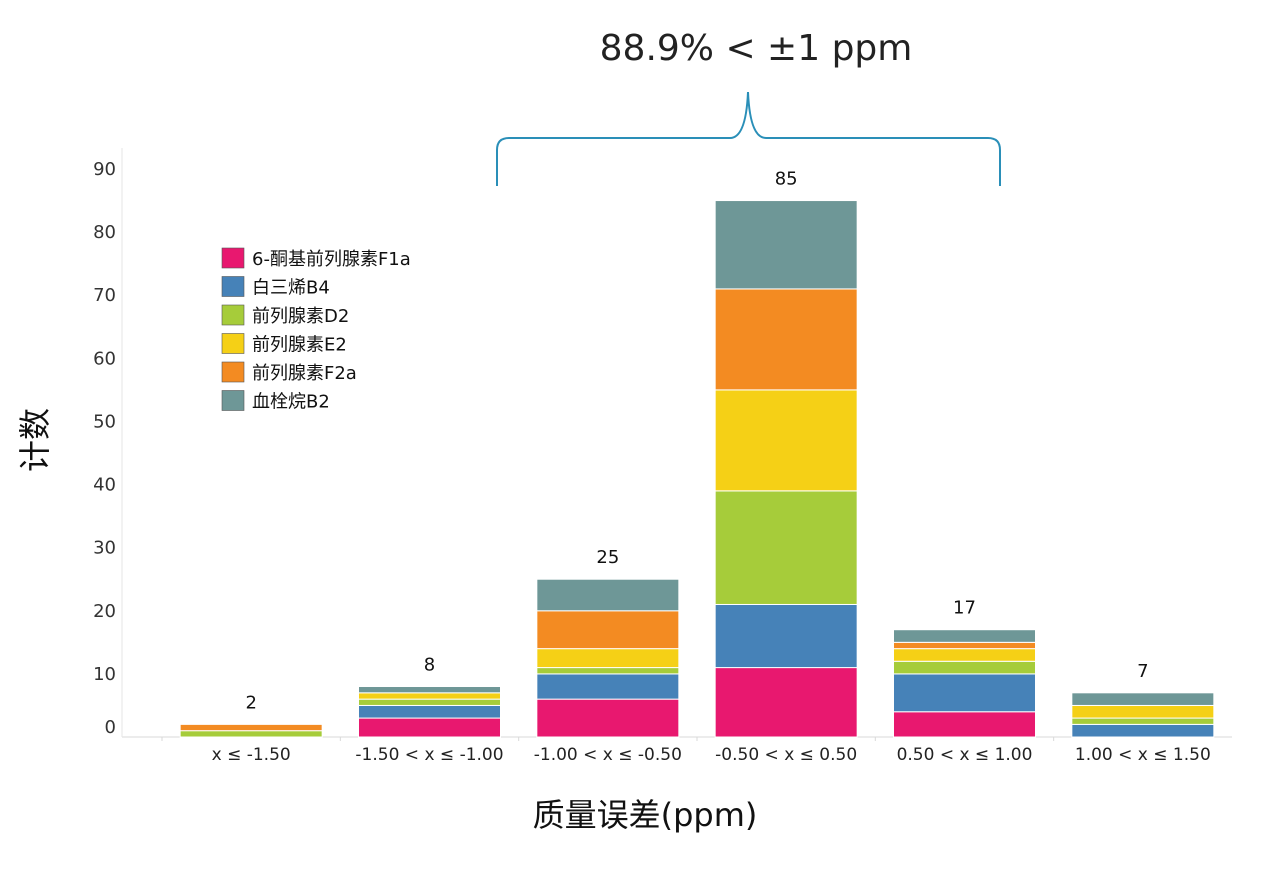 This screenshot has width=1280, height=880. What do you see at coordinates (104, 421) in the screenshot?
I see `y-tick-label: 50` at bounding box center [104, 421].